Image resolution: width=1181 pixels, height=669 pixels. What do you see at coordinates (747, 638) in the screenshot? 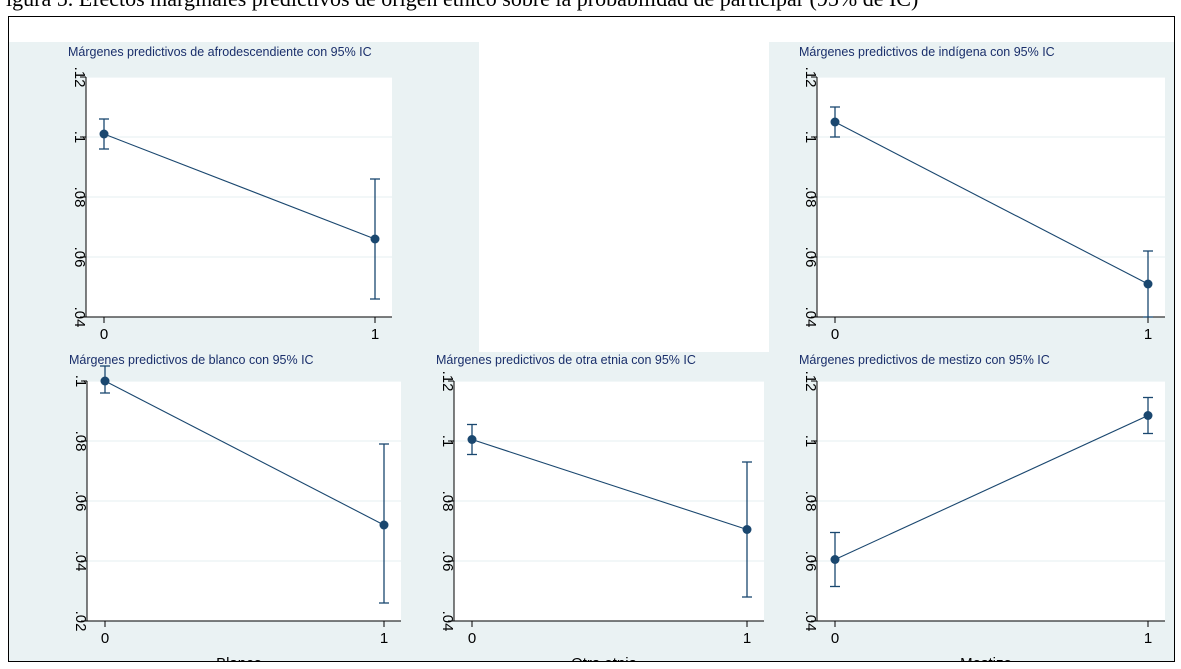
I see `chart-4-xtick-label: 1` at bounding box center [747, 638].